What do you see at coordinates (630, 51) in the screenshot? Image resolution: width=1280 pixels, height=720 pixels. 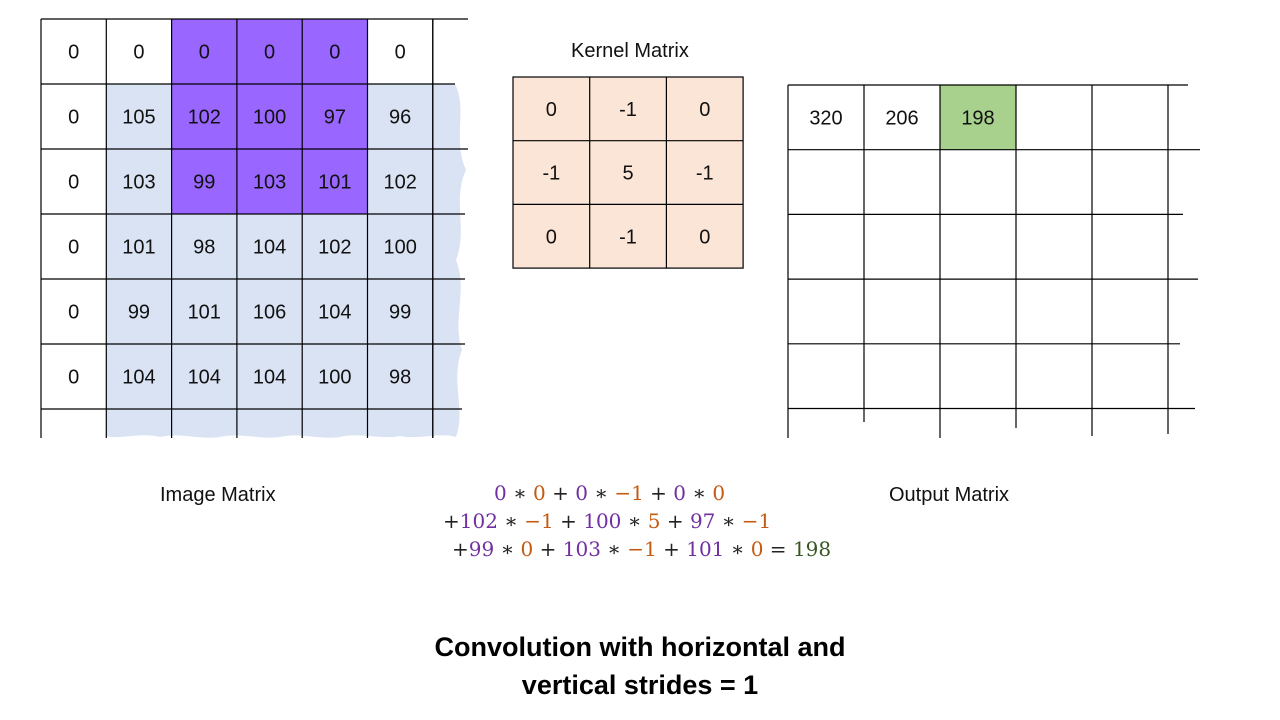 I see `kernel-matrix-label: Kernel Matrix` at bounding box center [630, 51].